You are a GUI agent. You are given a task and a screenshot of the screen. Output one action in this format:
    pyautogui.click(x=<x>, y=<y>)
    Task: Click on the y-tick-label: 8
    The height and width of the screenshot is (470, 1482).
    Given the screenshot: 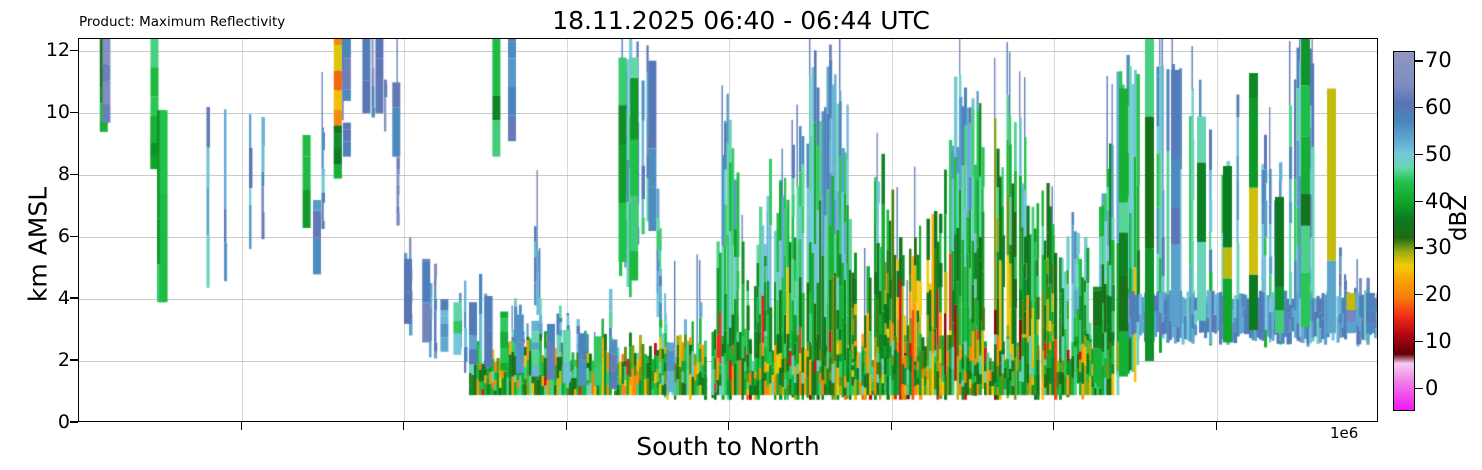 What is the action you would take?
    pyautogui.click(x=63, y=174)
    